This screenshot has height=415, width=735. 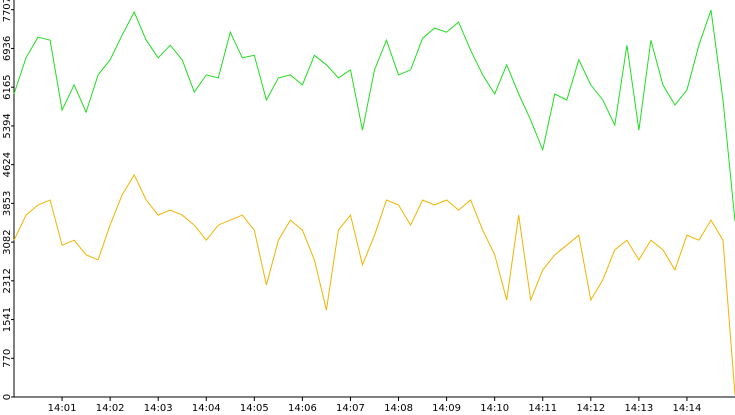 What do you see at coordinates (398, 408) in the screenshot?
I see `x-tick-label: 14:08` at bounding box center [398, 408].